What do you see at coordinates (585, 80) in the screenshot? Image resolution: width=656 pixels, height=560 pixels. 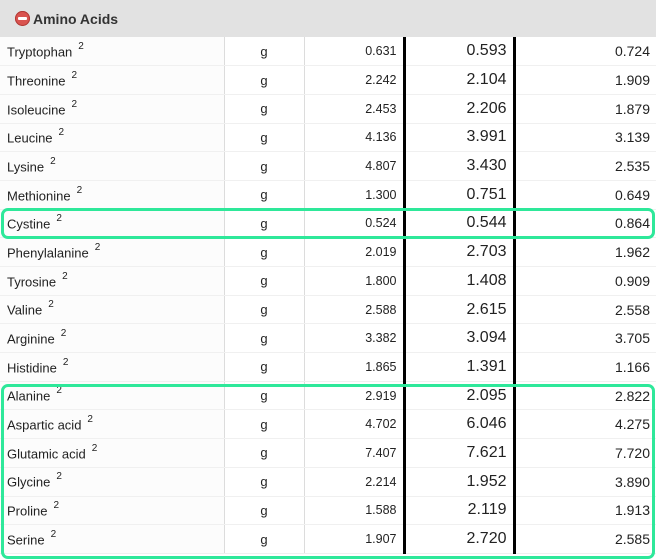 I see `value-cell-3: 1.909` at bounding box center [585, 80].